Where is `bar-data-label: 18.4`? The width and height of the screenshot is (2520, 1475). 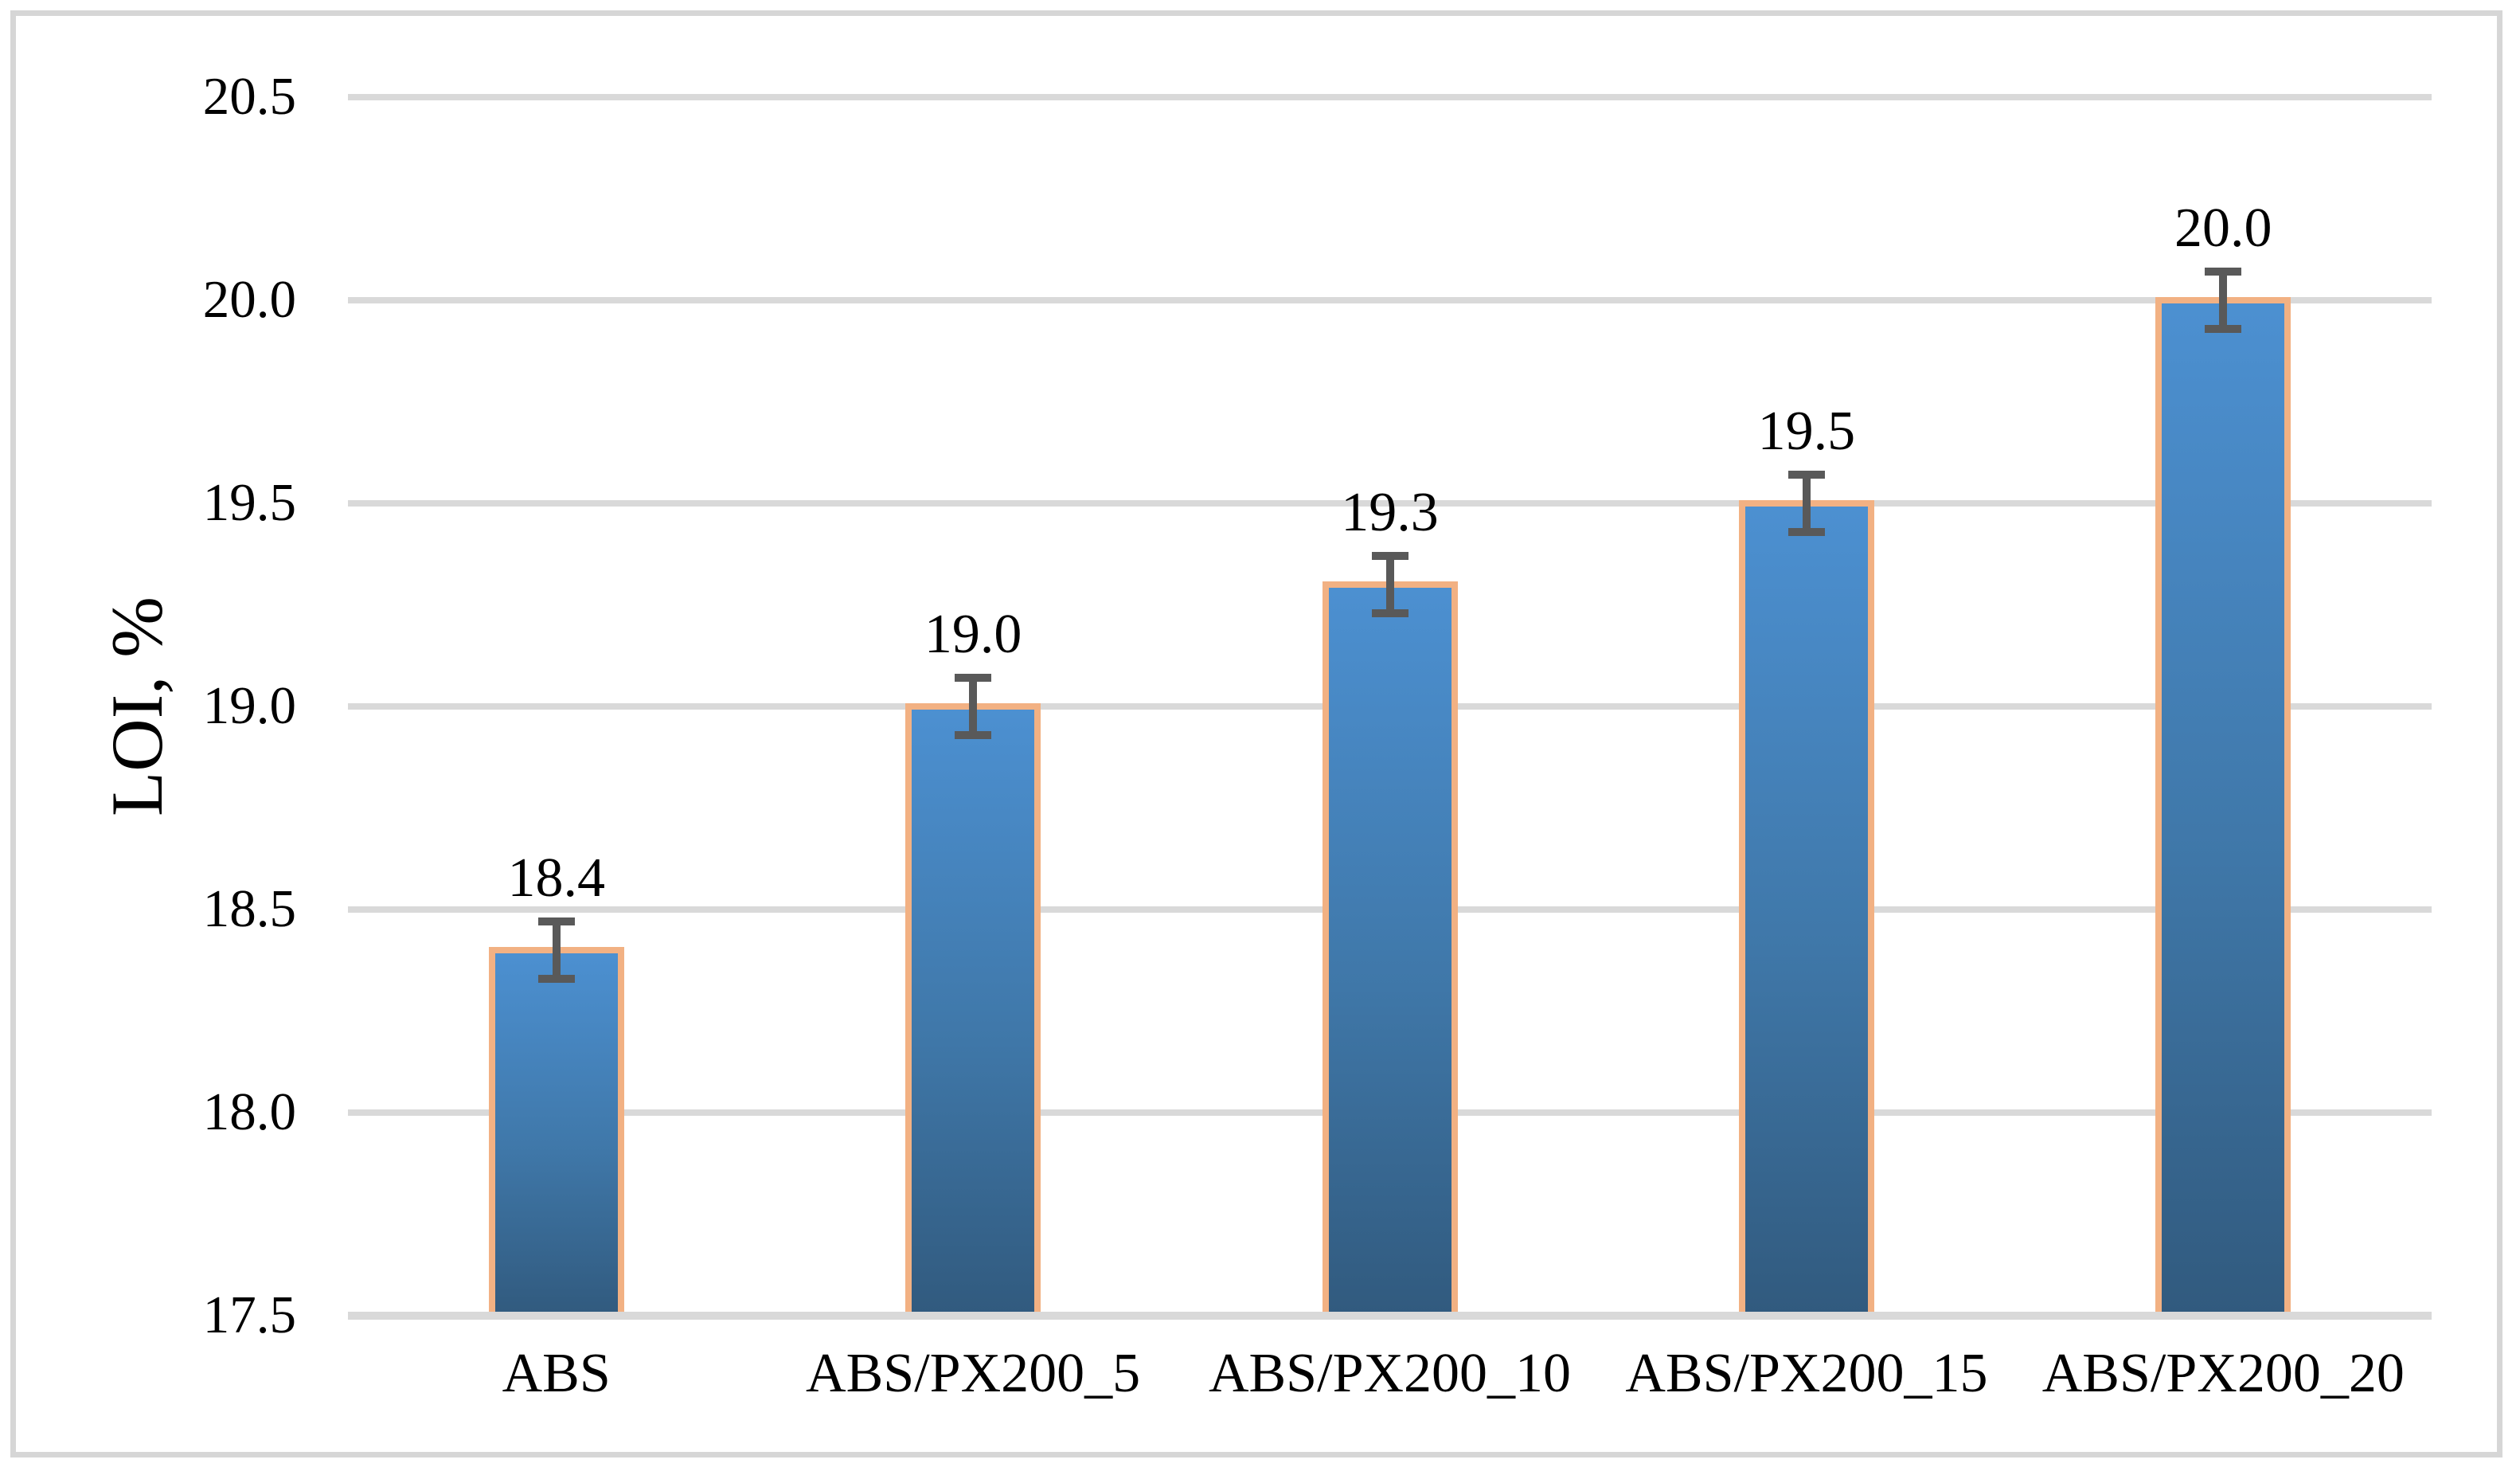 bar-data-label: 18.4 is located at coordinates (556, 878).